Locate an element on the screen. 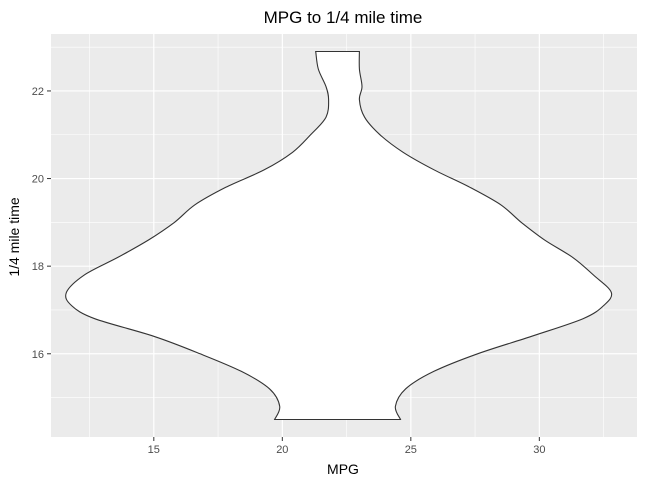 Image resolution: width=647 pixels, height=487 pixels. x-tick-label: 20 is located at coordinates (282, 450).